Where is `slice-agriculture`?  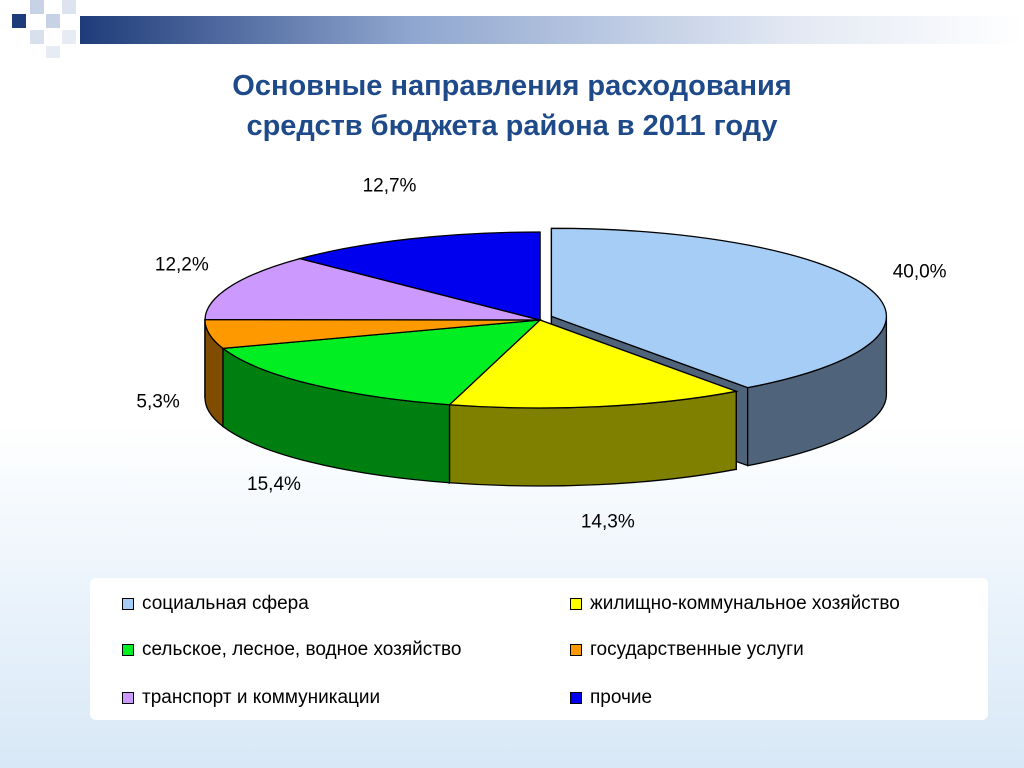
slice-agriculture is located at coordinates (381, 362).